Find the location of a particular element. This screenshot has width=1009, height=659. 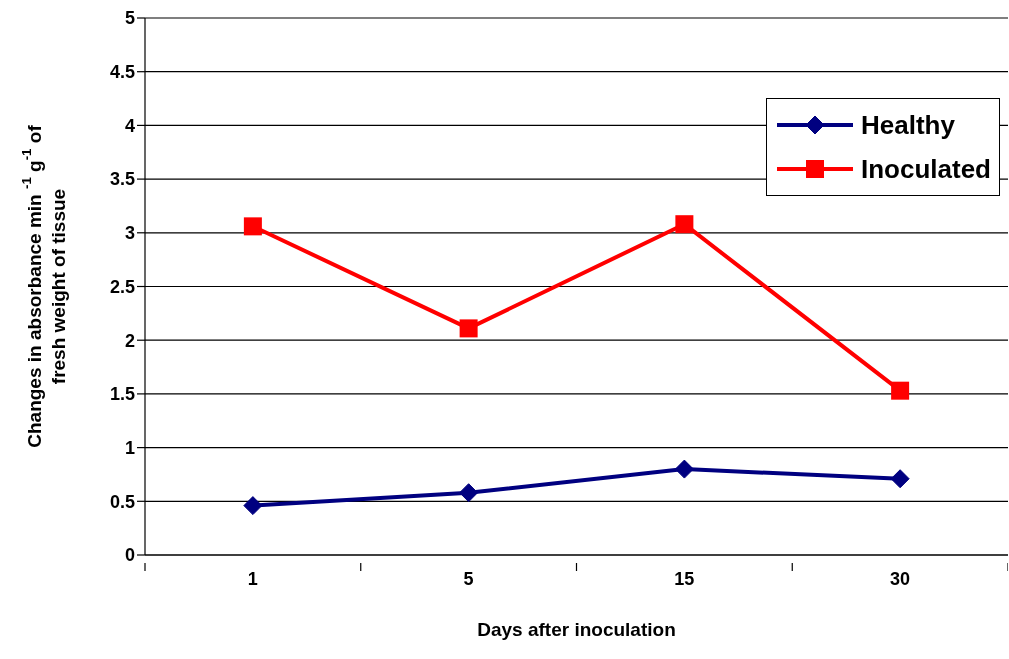

y-tick-label: 1 is located at coordinates (129, 447).